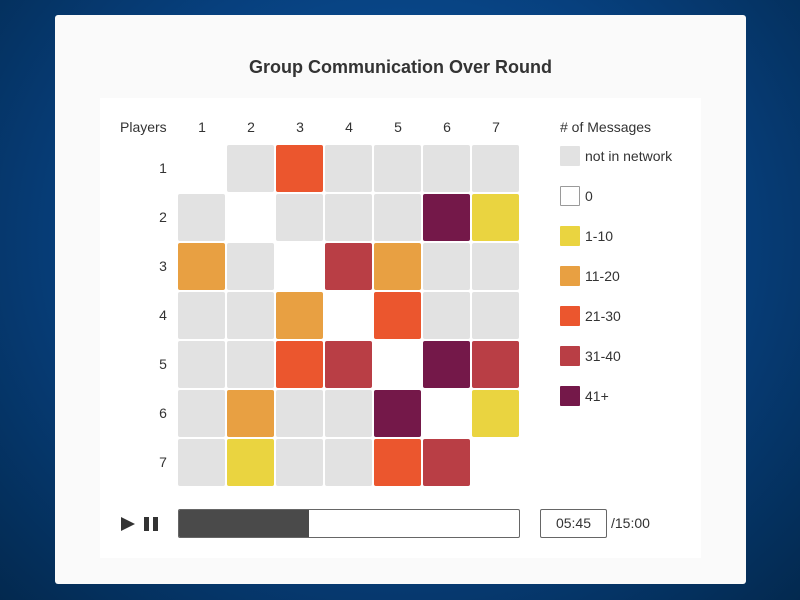 The image size is (800, 600). Describe the element at coordinates (606, 127) in the screenshot. I see `legend-title: # of Messages` at that location.